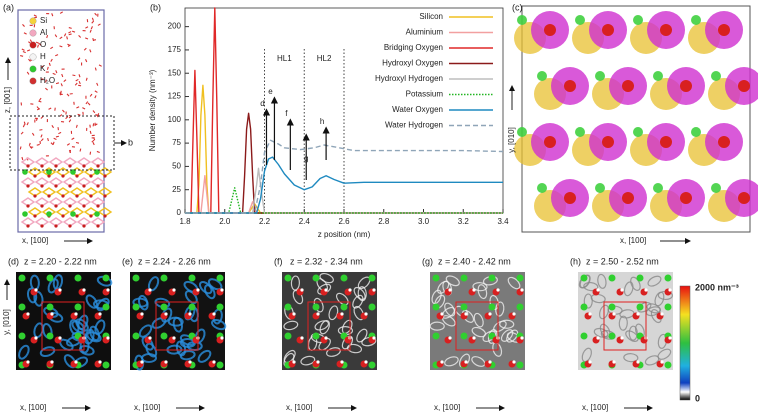 This screenshot has height=420, width=758. Describe the element at coordinates (344, 221) in the screenshot. I see `x-tick-label: 2.6` at that location.